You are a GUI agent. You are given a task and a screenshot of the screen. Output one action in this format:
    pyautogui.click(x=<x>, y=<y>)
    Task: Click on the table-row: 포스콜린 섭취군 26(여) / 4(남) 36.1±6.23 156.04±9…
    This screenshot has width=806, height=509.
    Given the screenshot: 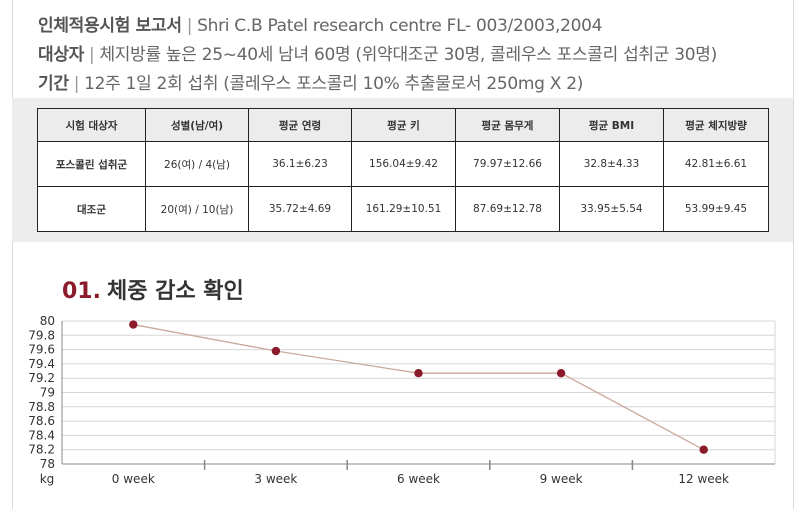 What is the action you would take?
    pyautogui.click(x=403, y=164)
    